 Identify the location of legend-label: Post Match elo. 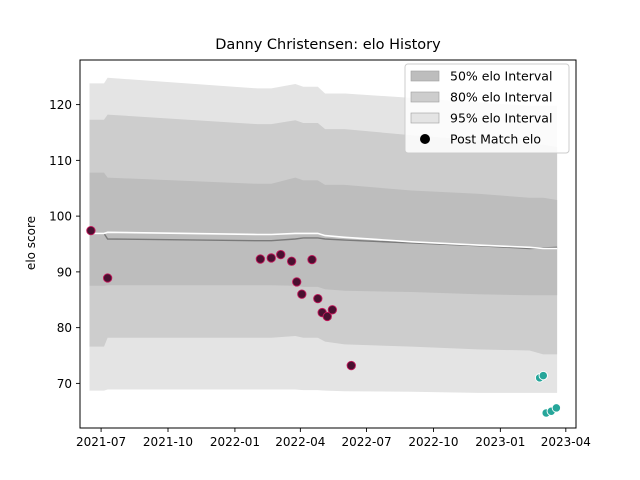
(495, 139).